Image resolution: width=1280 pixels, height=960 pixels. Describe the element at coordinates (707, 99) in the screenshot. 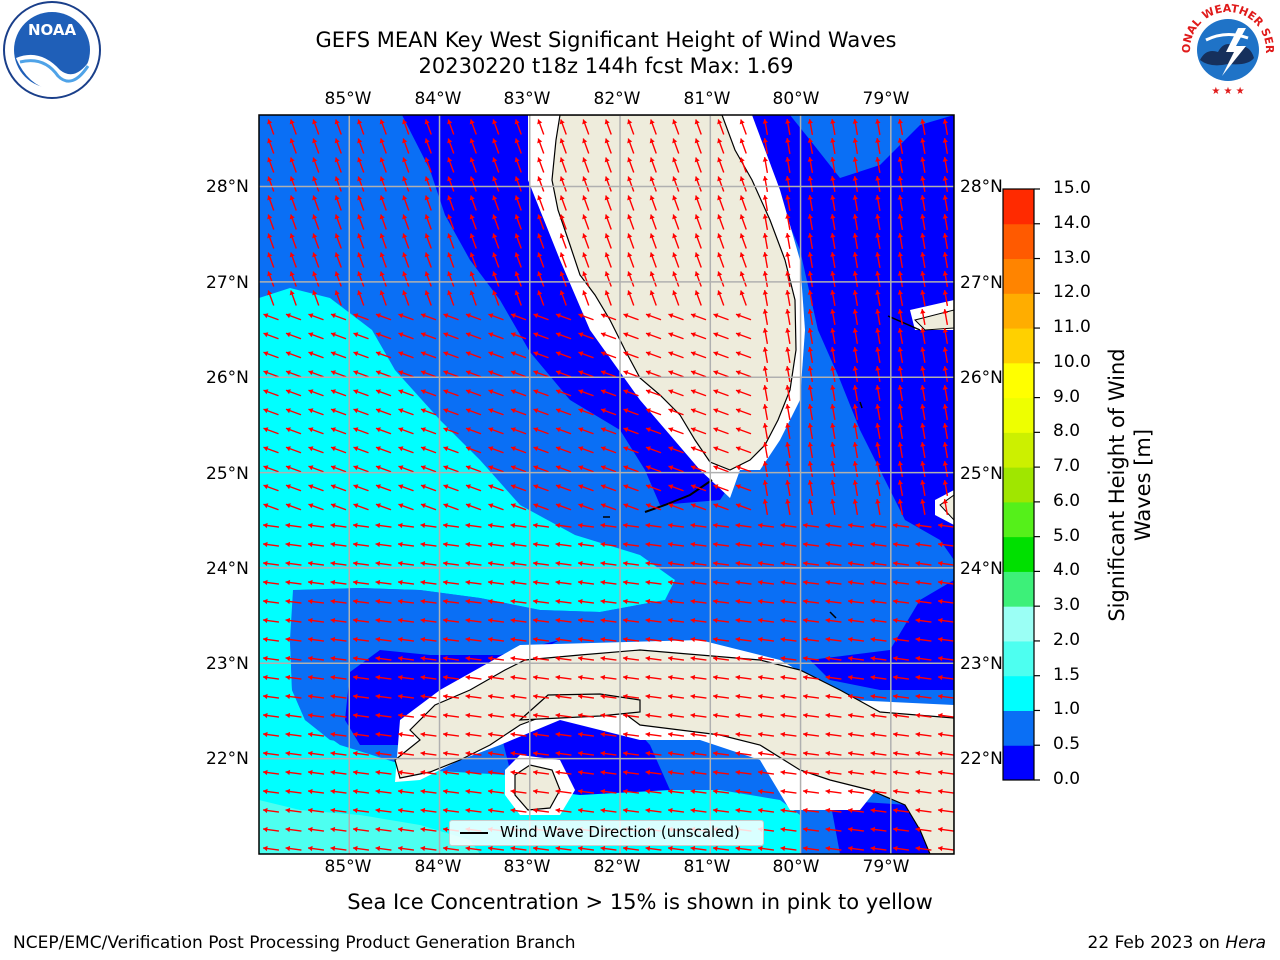

I see `lon-label-top: 81°W` at that location.